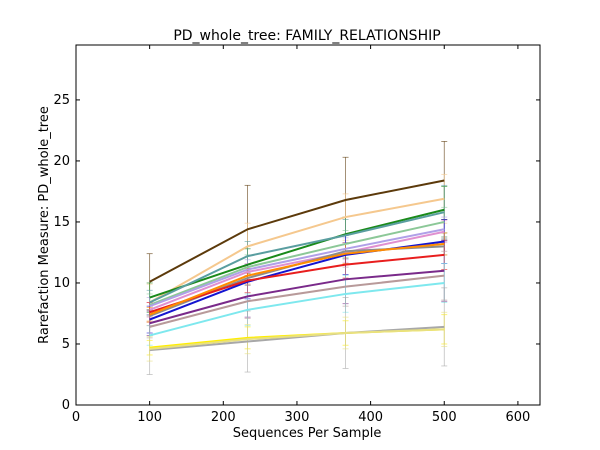 The image size is (600, 450). I want to click on y-axis-label: Rarefaction Measure: PD_whole_tree, so click(44, 225).